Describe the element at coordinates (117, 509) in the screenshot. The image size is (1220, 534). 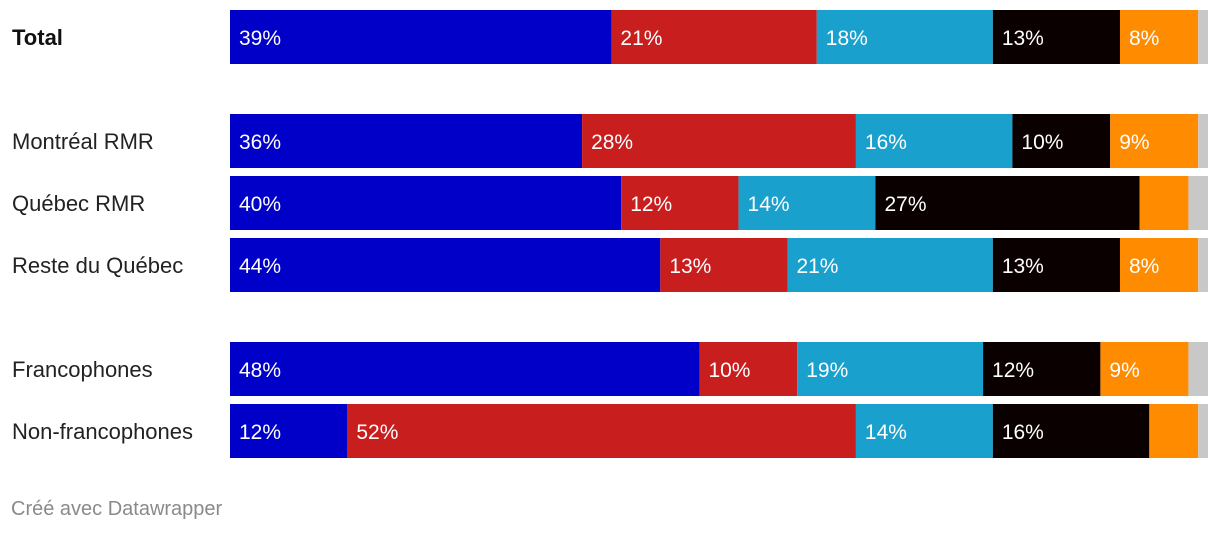
I see `datawrapper-credit: Créé avec Datawrapper` at that location.